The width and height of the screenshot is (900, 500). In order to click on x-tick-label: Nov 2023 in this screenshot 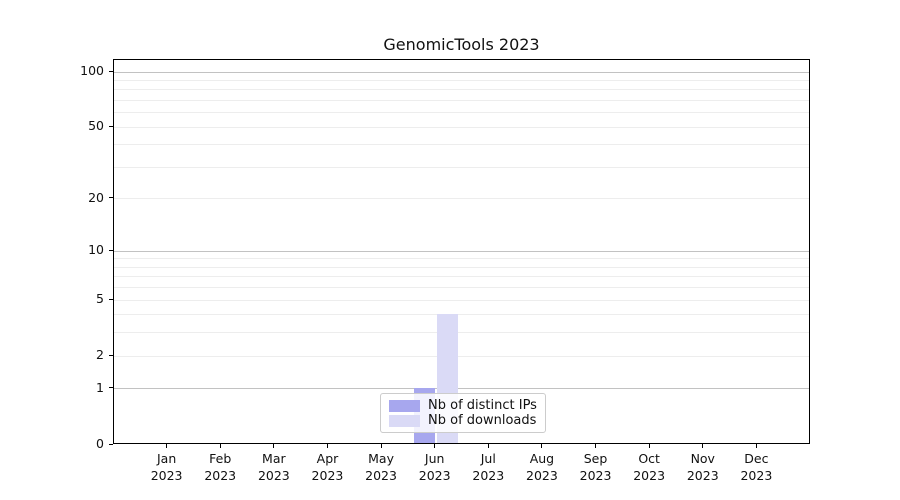, I will do `click(703, 467)`.